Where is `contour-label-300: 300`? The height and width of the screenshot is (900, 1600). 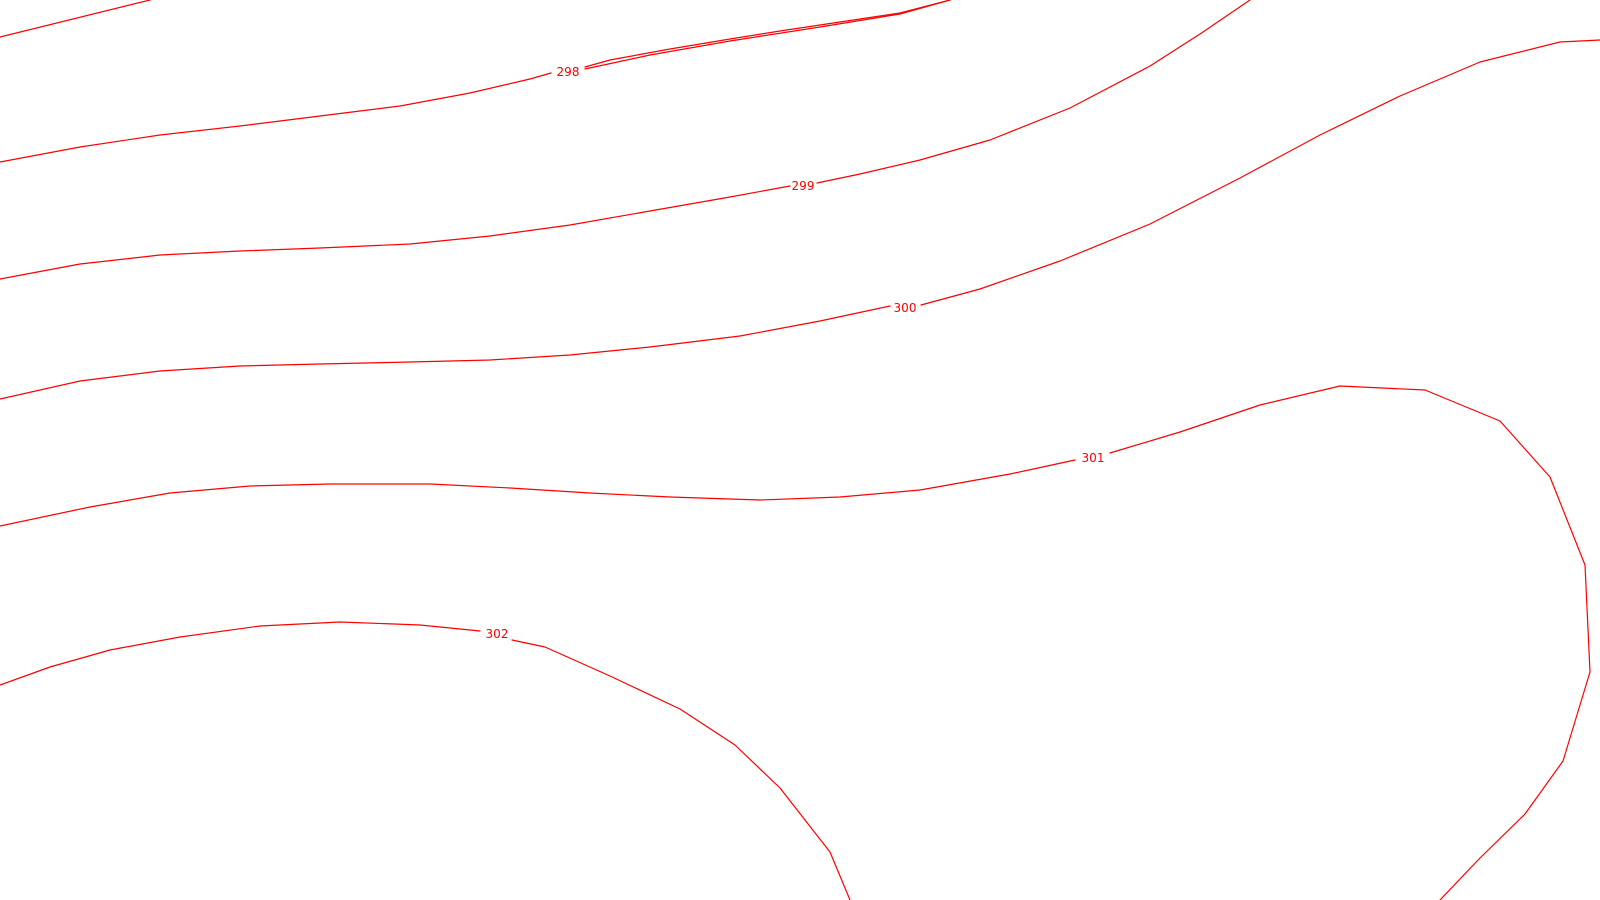 contour-label-300: 300 is located at coordinates (905, 308).